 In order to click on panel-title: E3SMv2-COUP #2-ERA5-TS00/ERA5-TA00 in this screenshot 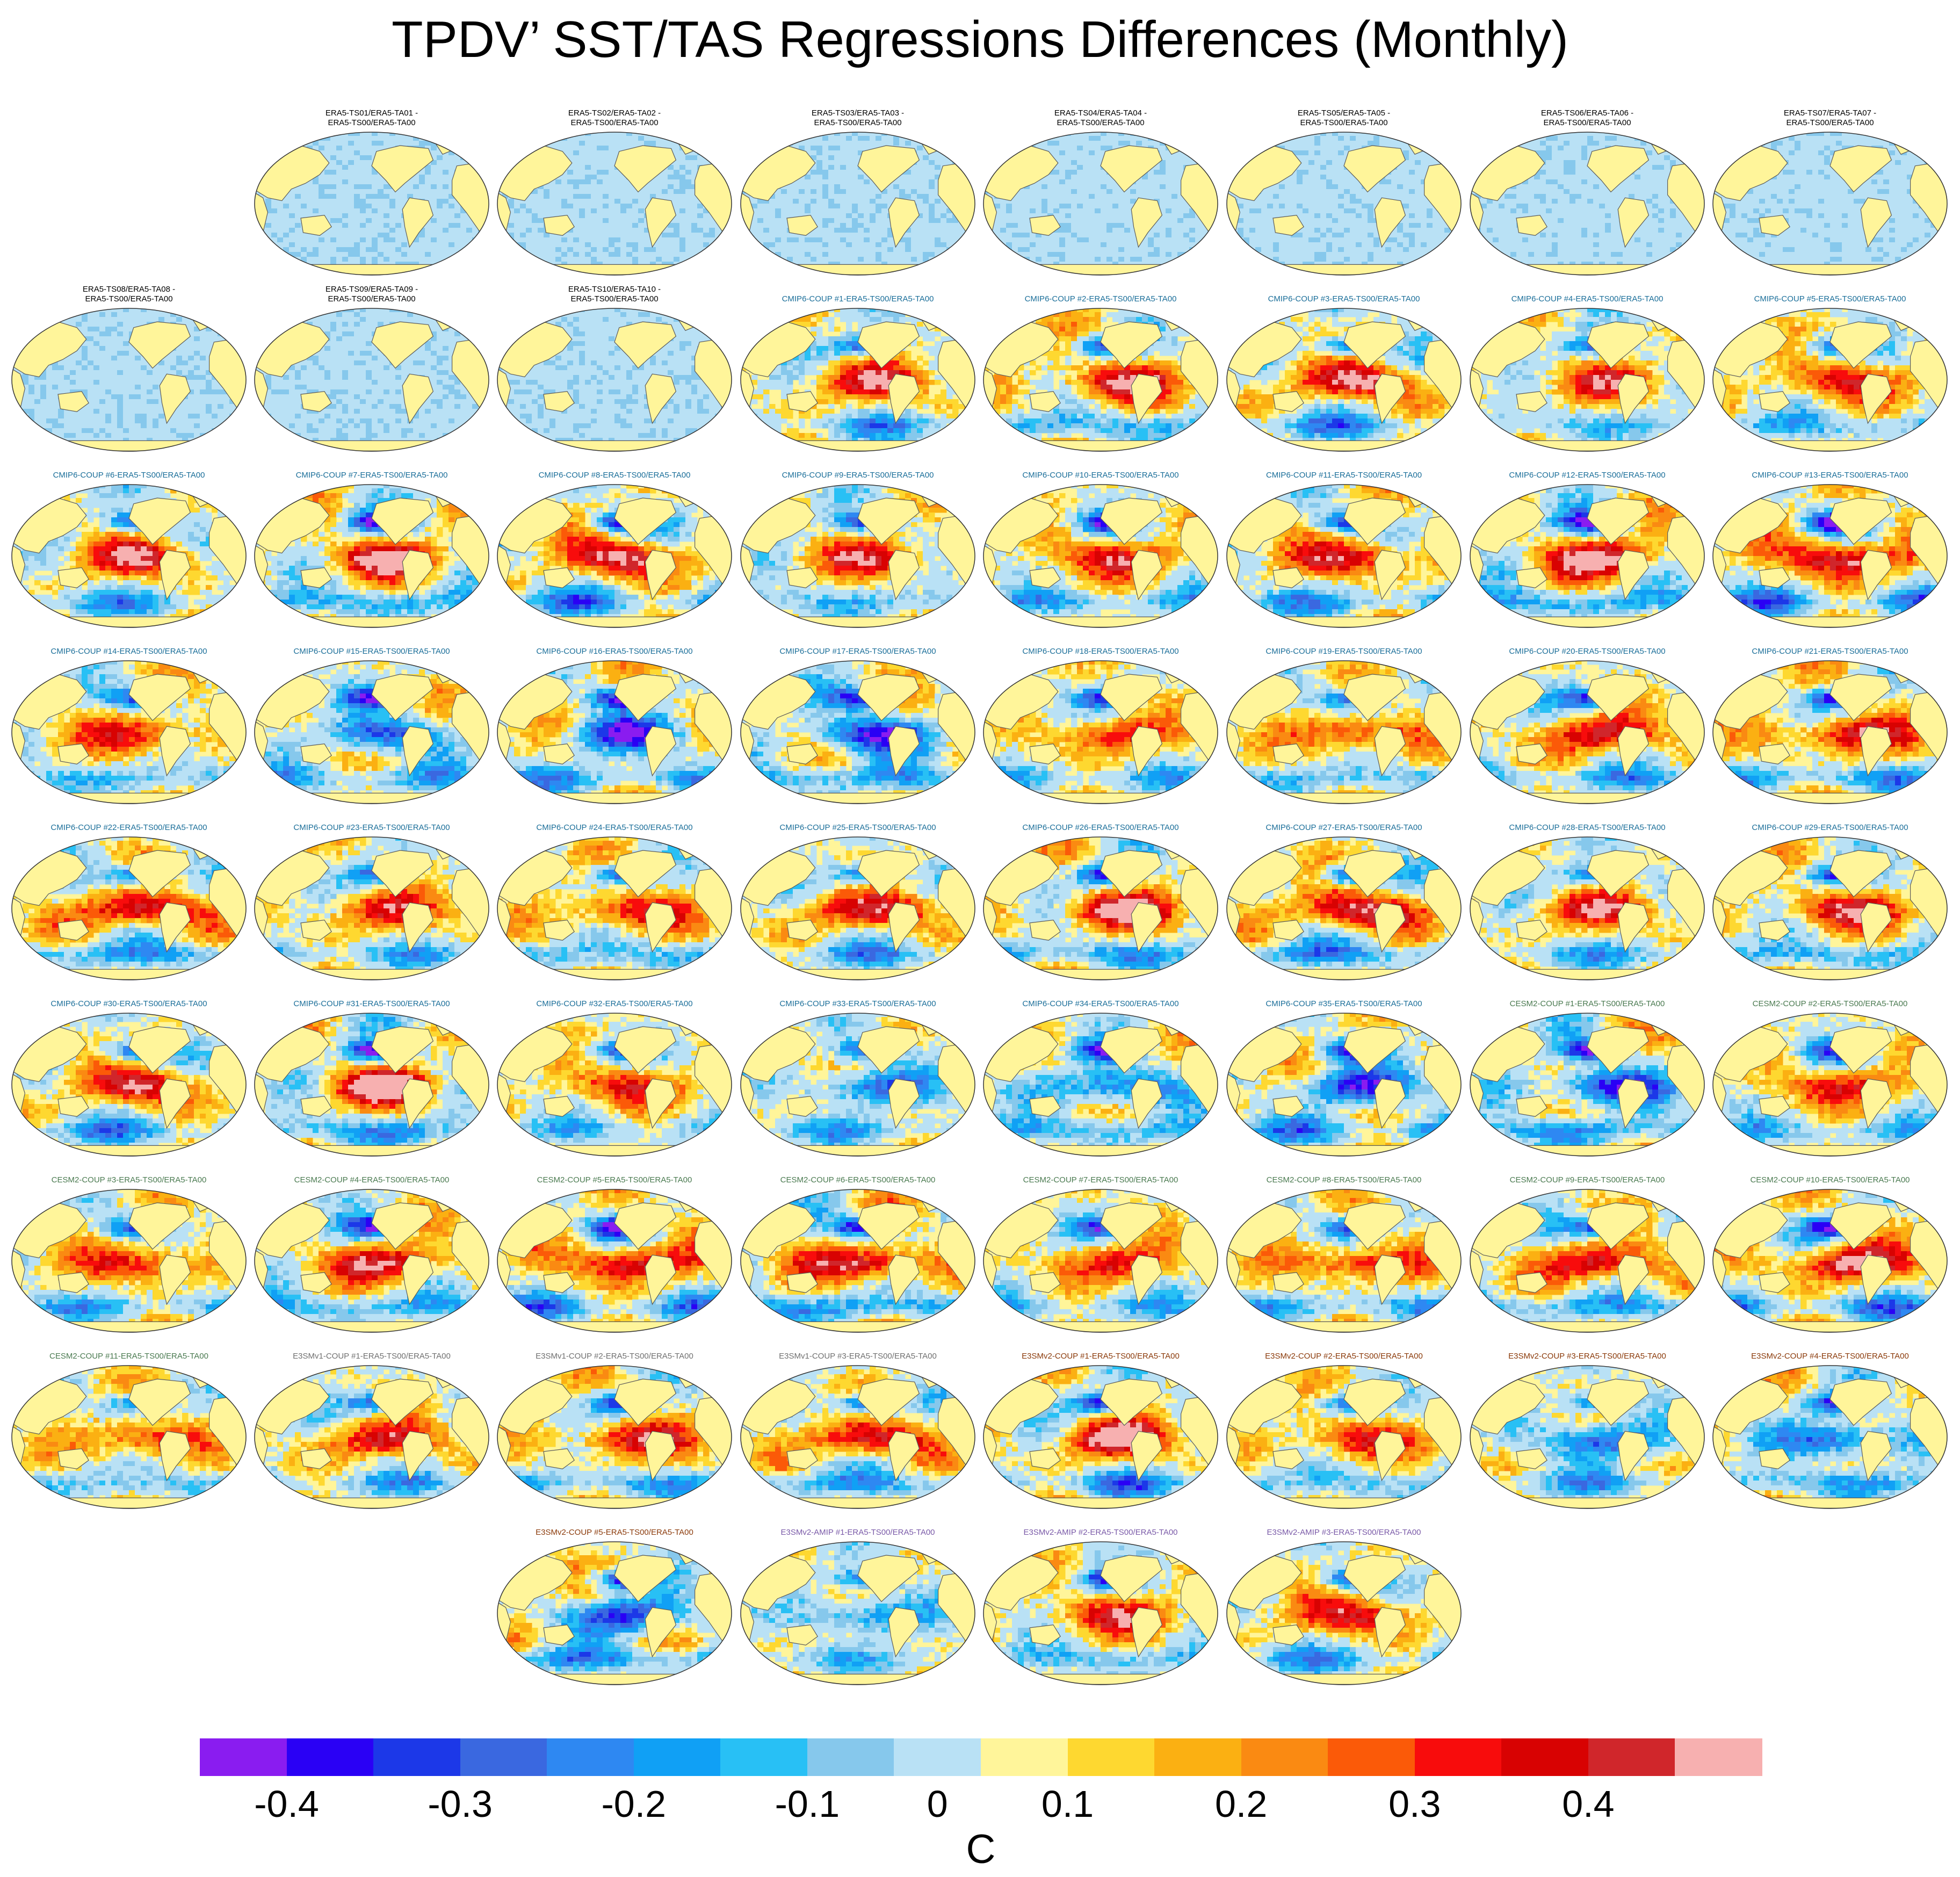, I will do `click(1344, 1357)`.